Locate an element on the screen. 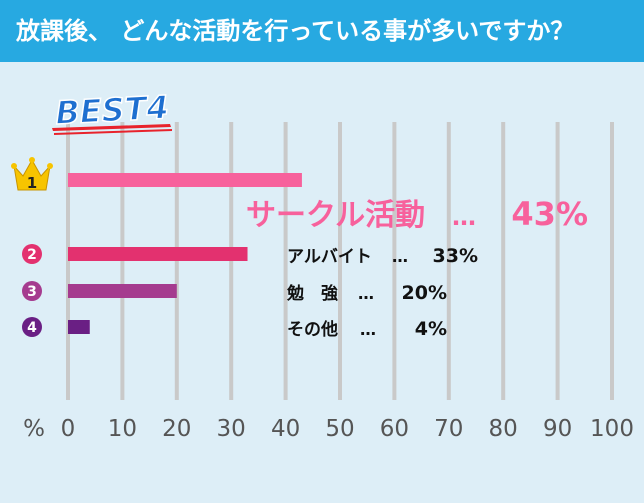 The image size is (644, 503). category-label: アルバイト is located at coordinates (329, 257).